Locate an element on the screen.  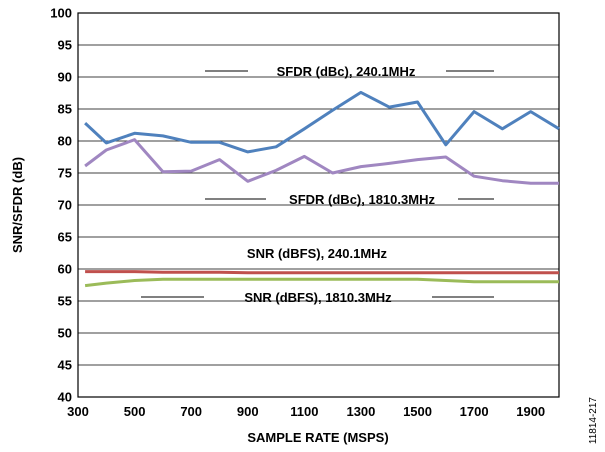
annotation-snr-240: SNR (dBFS), 240.1MHz is located at coordinates (317, 253).